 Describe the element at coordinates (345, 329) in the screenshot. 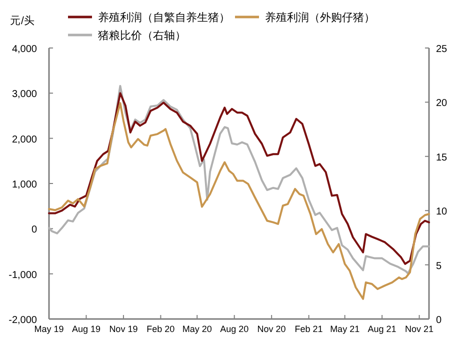

I see `x-tick-label: May 21` at that location.